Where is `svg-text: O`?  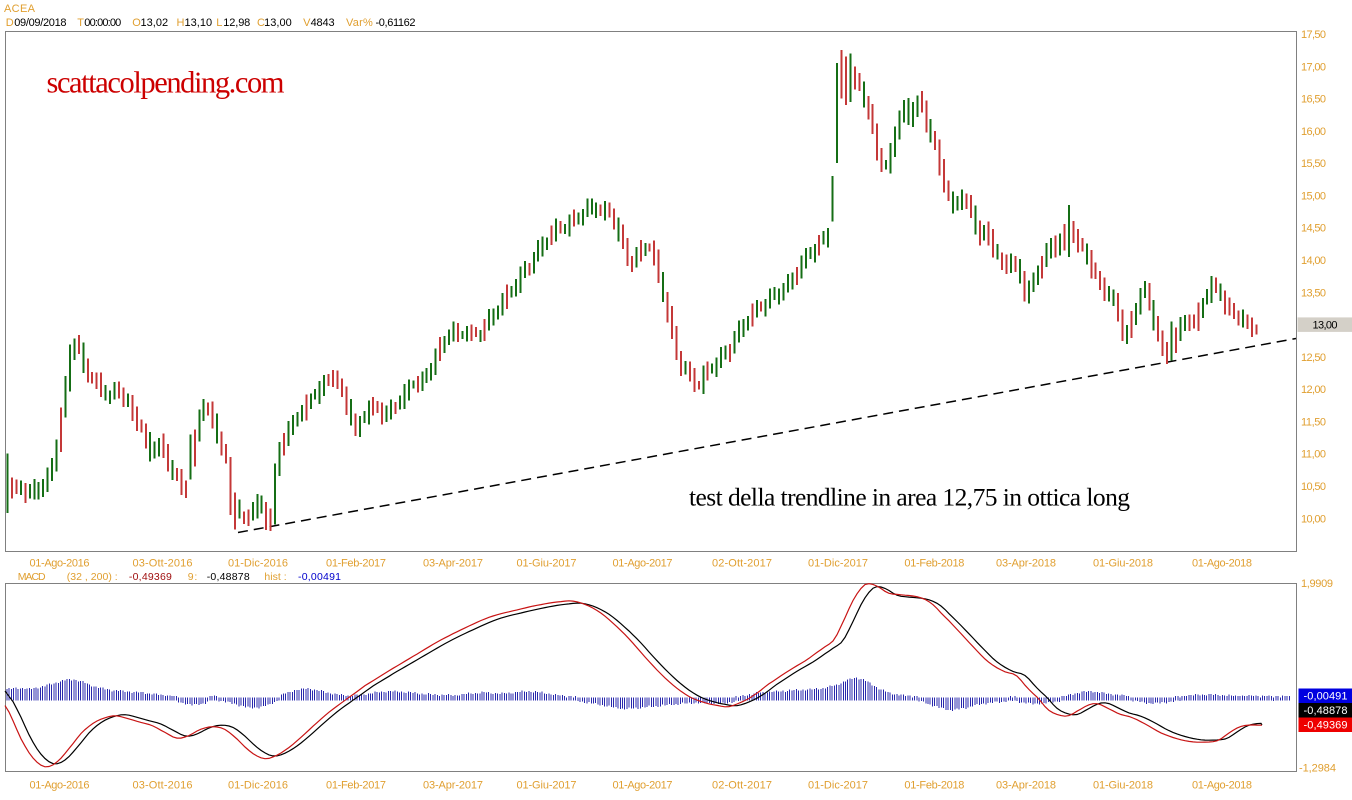
svg-text: O is located at coordinates (136, 23).